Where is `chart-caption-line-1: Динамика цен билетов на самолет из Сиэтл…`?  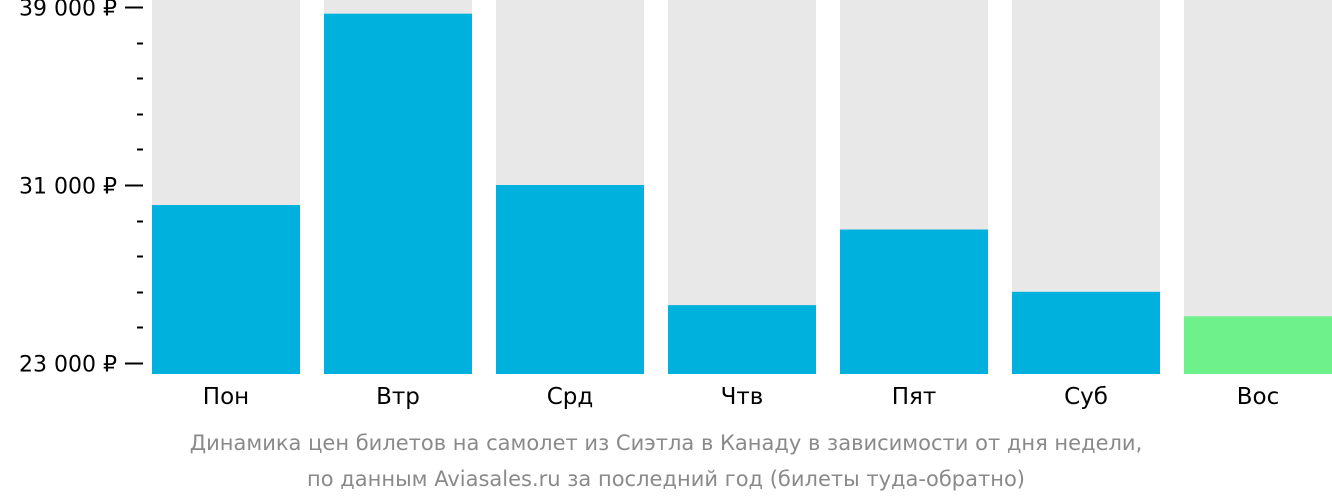
chart-caption-line-1: Динамика цен билетов на самолет из Сиэтл… is located at coordinates (666, 443).